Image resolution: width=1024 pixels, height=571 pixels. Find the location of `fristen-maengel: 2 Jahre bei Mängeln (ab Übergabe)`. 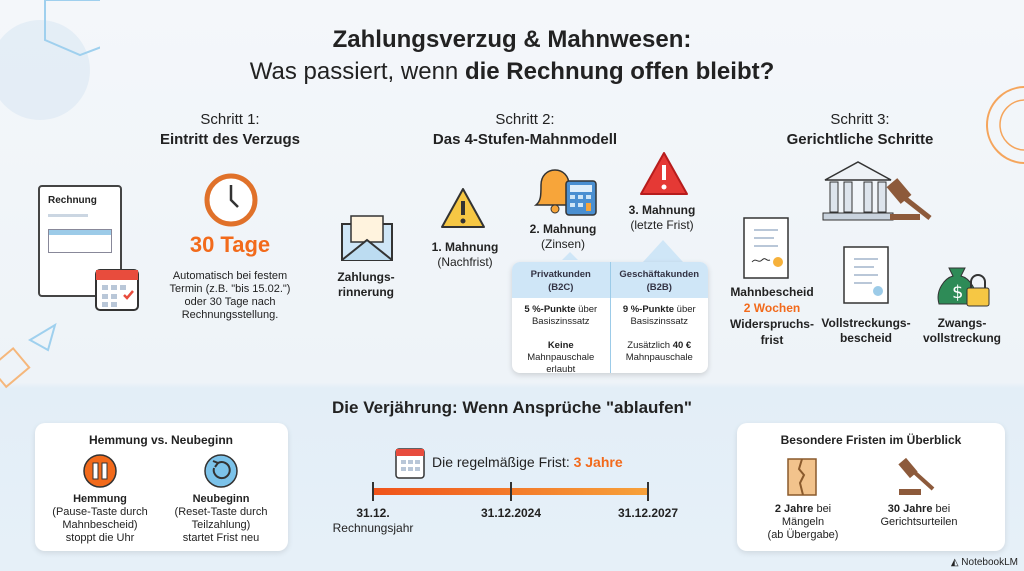

fristen-maengel: 2 Jahre bei Mängeln (ab Übergabe) is located at coordinates (803, 522).